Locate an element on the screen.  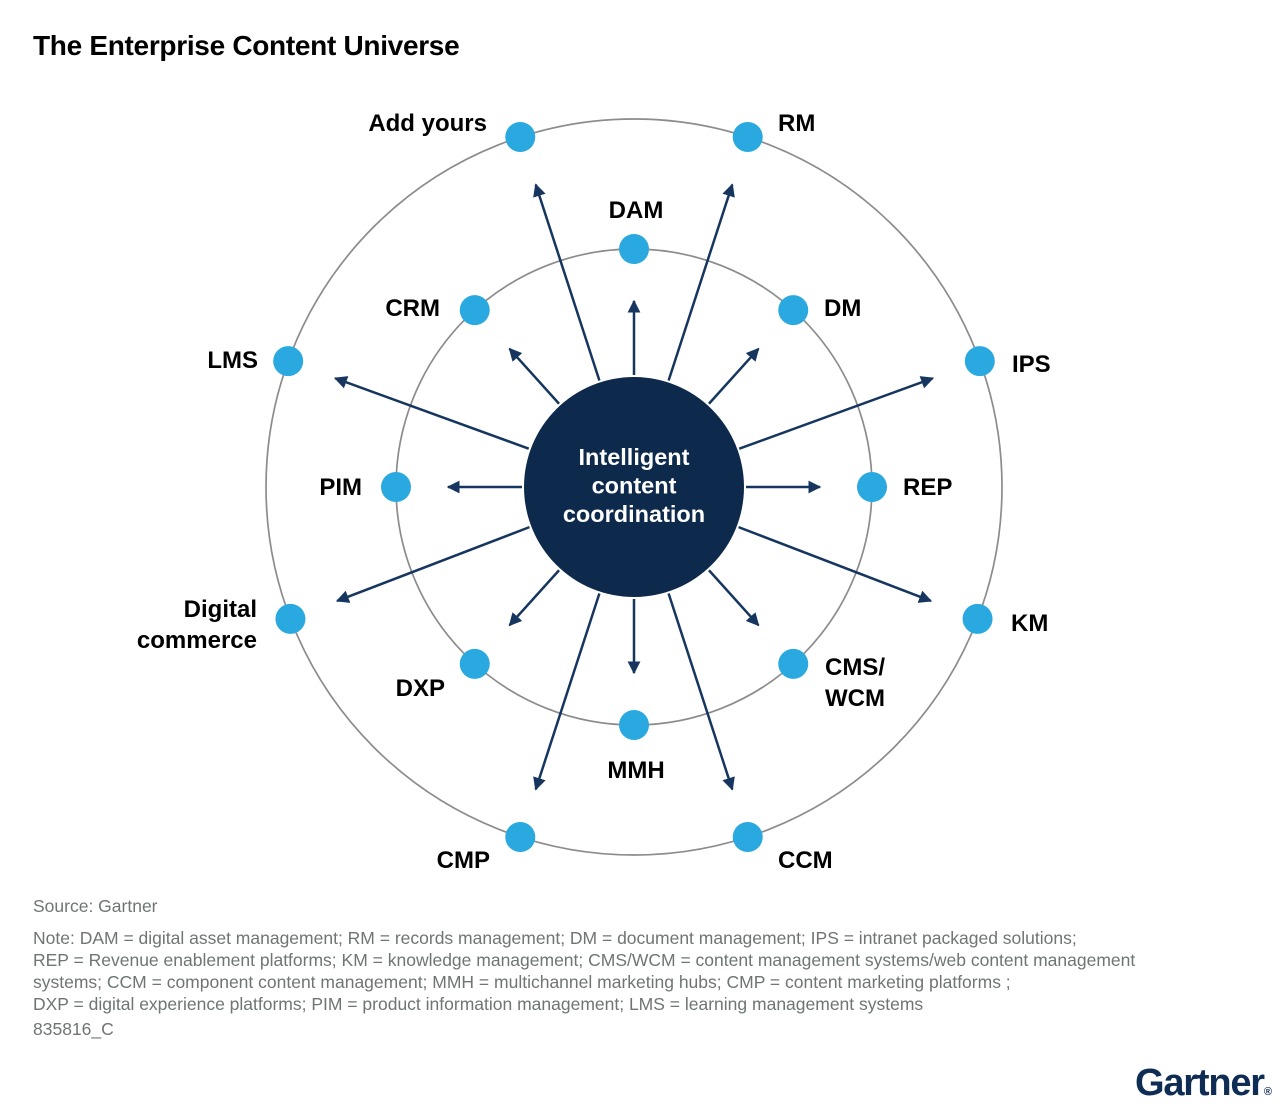
node-dot-cms-wcm is located at coordinates (793, 663).